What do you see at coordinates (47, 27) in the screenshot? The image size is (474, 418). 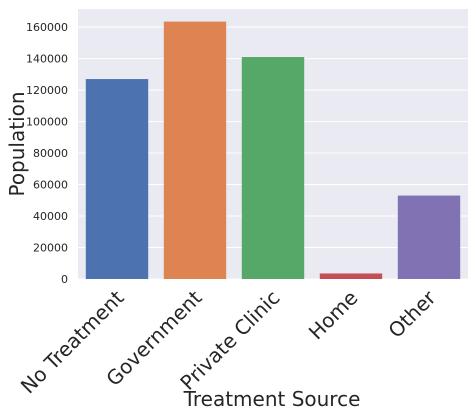 I see `y-tick-label: 160000` at bounding box center [47, 27].